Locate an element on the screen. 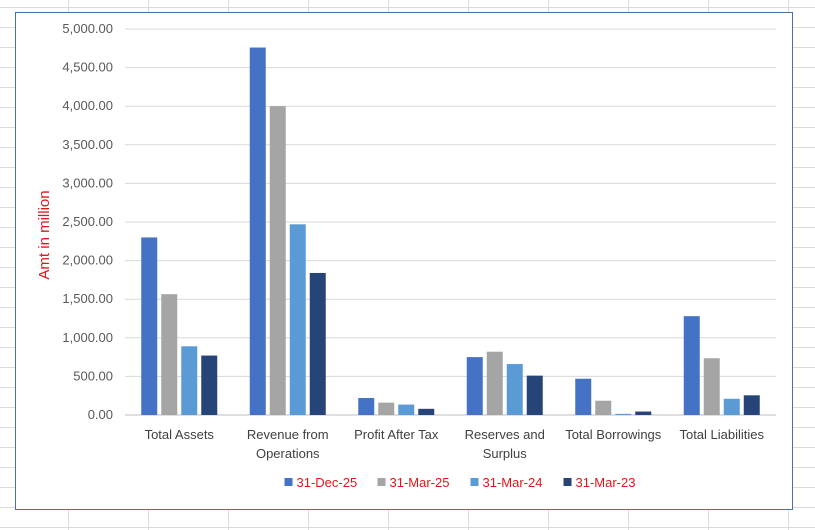  x-category-label: Total Liabilities is located at coordinates (721, 434).